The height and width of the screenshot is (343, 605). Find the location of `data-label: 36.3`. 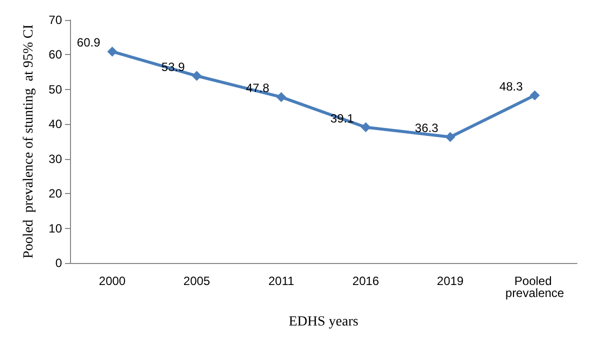

data-label: 36.3 is located at coordinates (426, 127).